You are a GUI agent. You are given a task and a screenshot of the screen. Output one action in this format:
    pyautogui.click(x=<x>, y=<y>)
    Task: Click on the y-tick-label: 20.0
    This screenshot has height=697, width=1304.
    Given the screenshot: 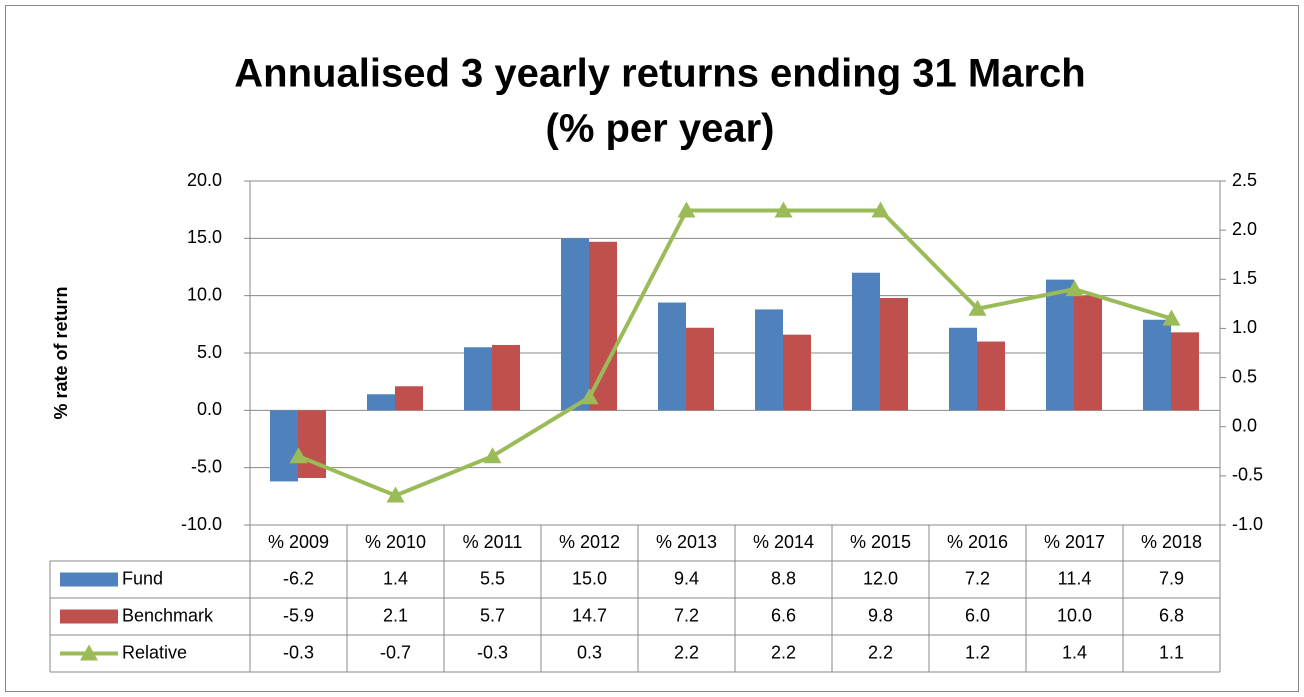 What is the action you would take?
    pyautogui.click(x=204, y=180)
    